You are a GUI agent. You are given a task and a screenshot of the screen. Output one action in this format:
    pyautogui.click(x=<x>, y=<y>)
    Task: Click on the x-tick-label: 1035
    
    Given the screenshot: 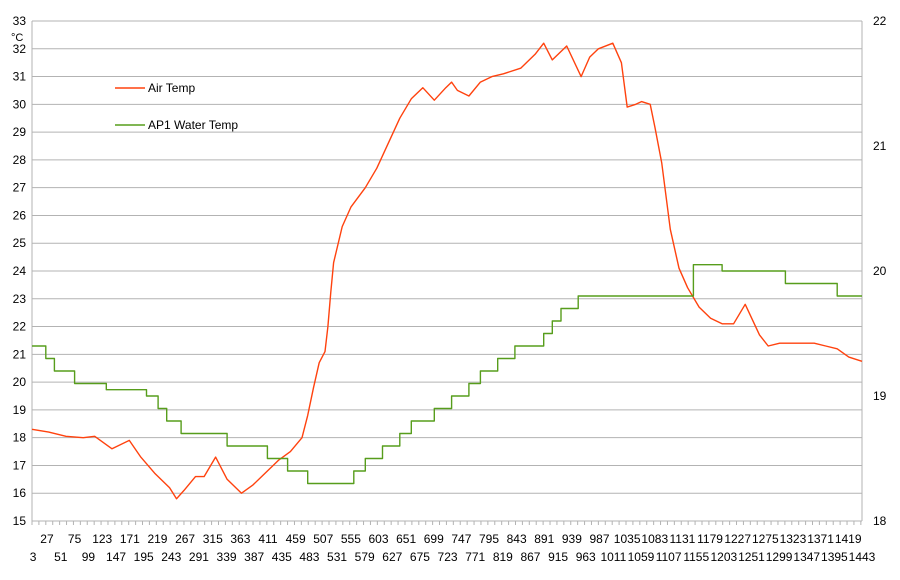 What is the action you would take?
    pyautogui.click(x=627, y=539)
    